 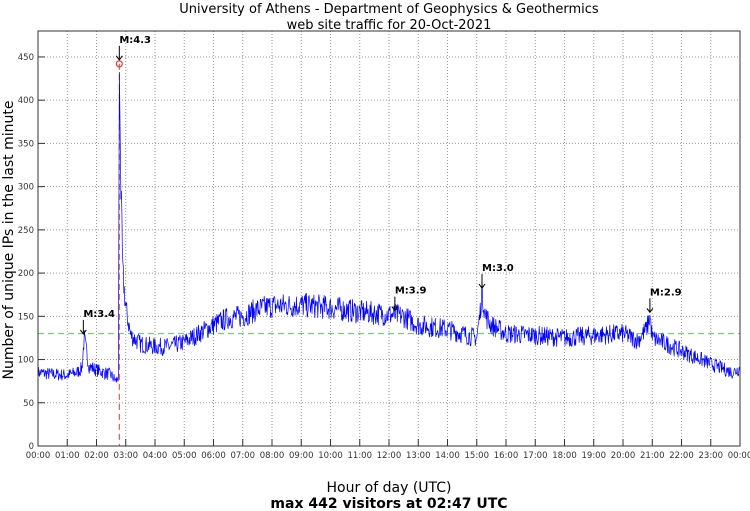 I want to click on x-tick-label: 19:00, so click(x=594, y=456).